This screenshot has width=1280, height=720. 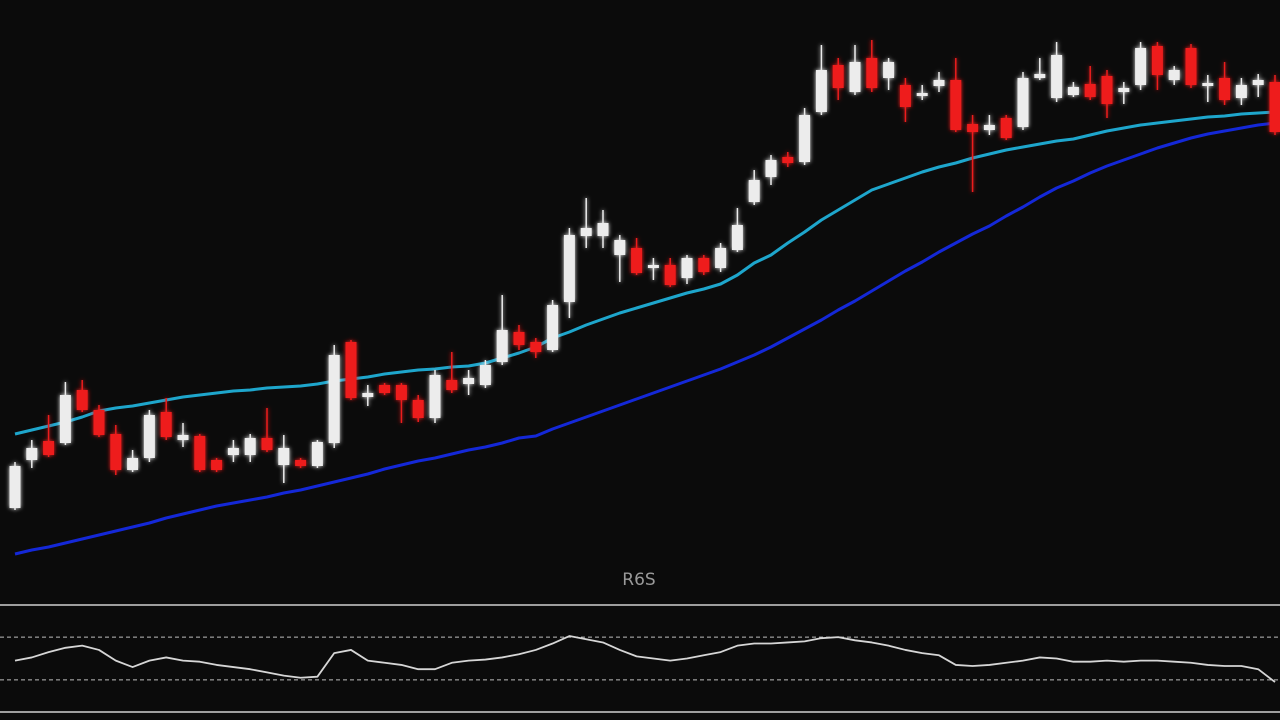 What do you see at coordinates (638, 580) in the screenshot?
I see `indicator-title: R6S` at bounding box center [638, 580].